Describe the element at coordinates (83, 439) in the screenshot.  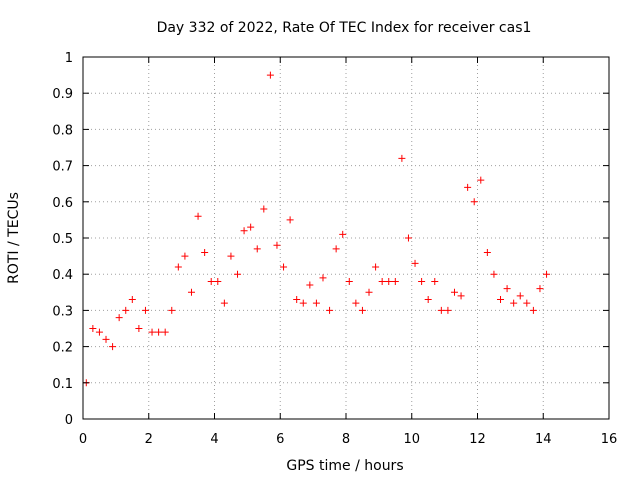
I see `x-tick-label: 0` at that location.